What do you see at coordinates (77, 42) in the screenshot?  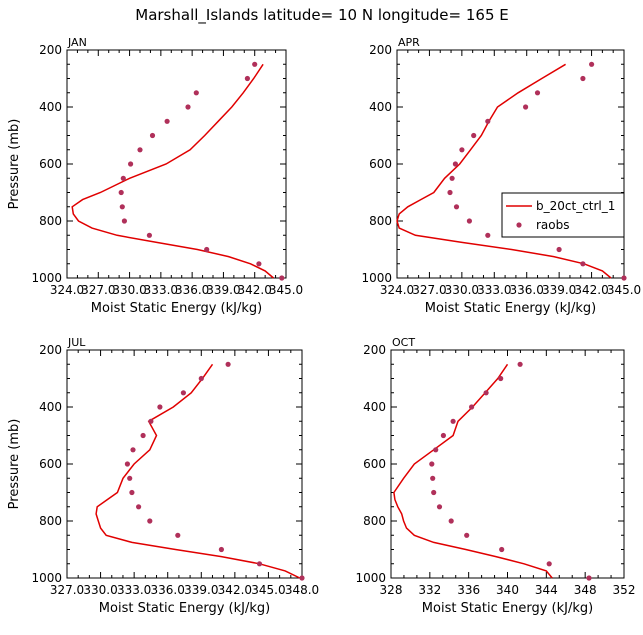 I see `panel-label: JAN` at bounding box center [77, 42].